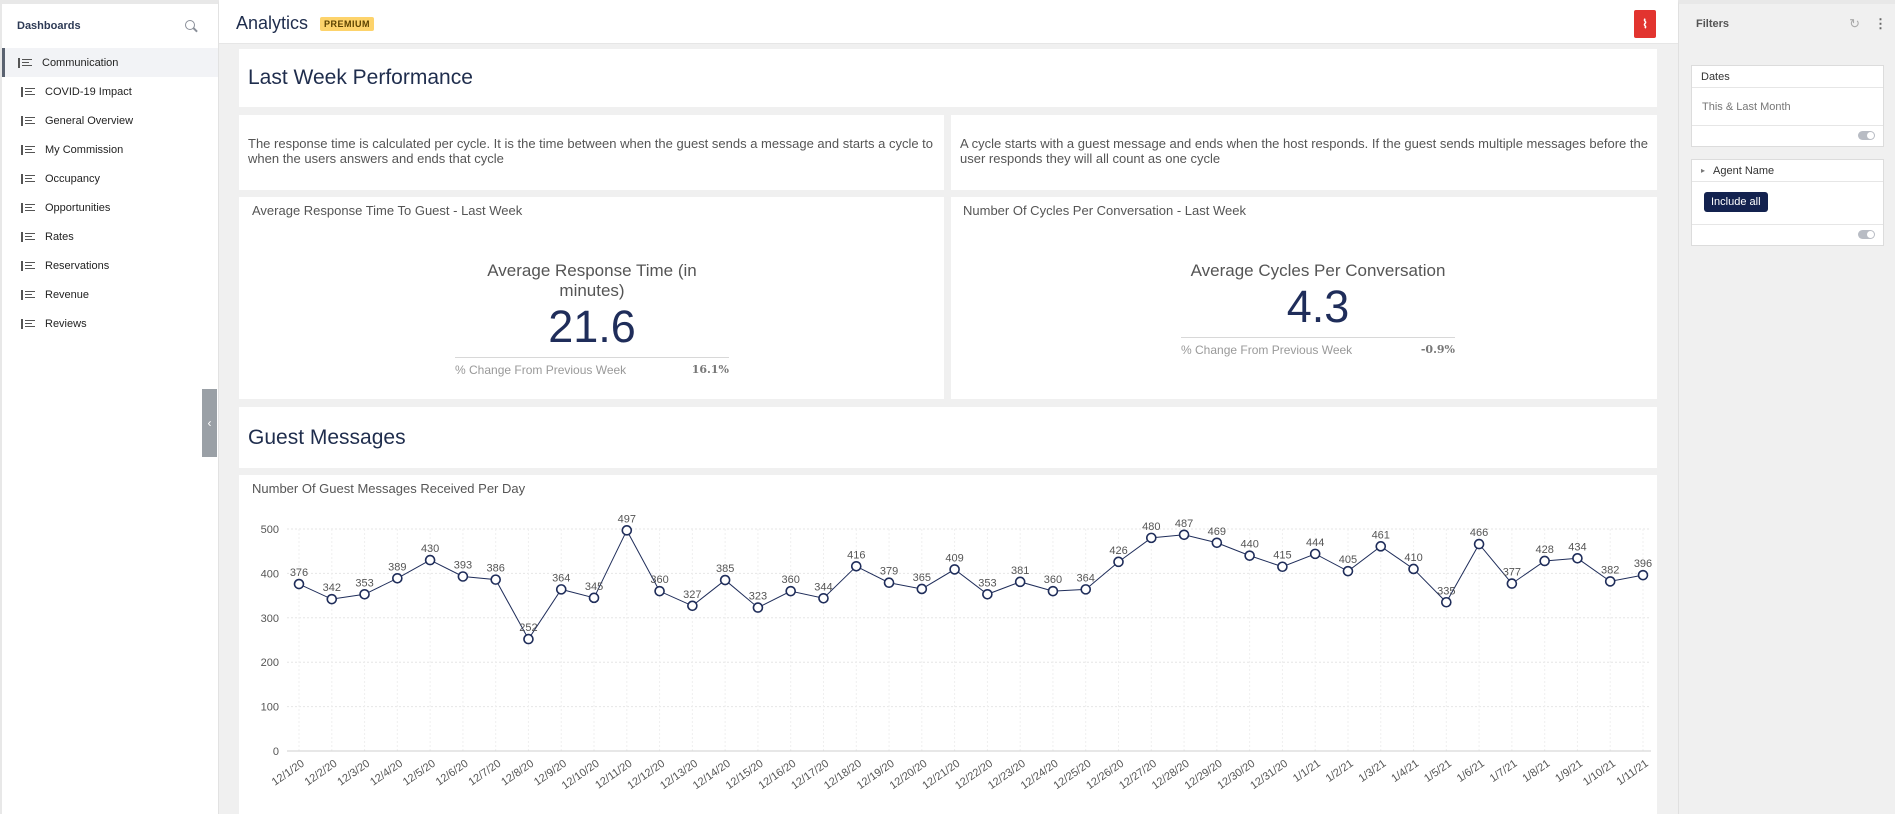 Image resolution: width=1895 pixels, height=814 pixels. Describe the element at coordinates (528, 628) in the screenshot. I see `data-label: 252` at that location.